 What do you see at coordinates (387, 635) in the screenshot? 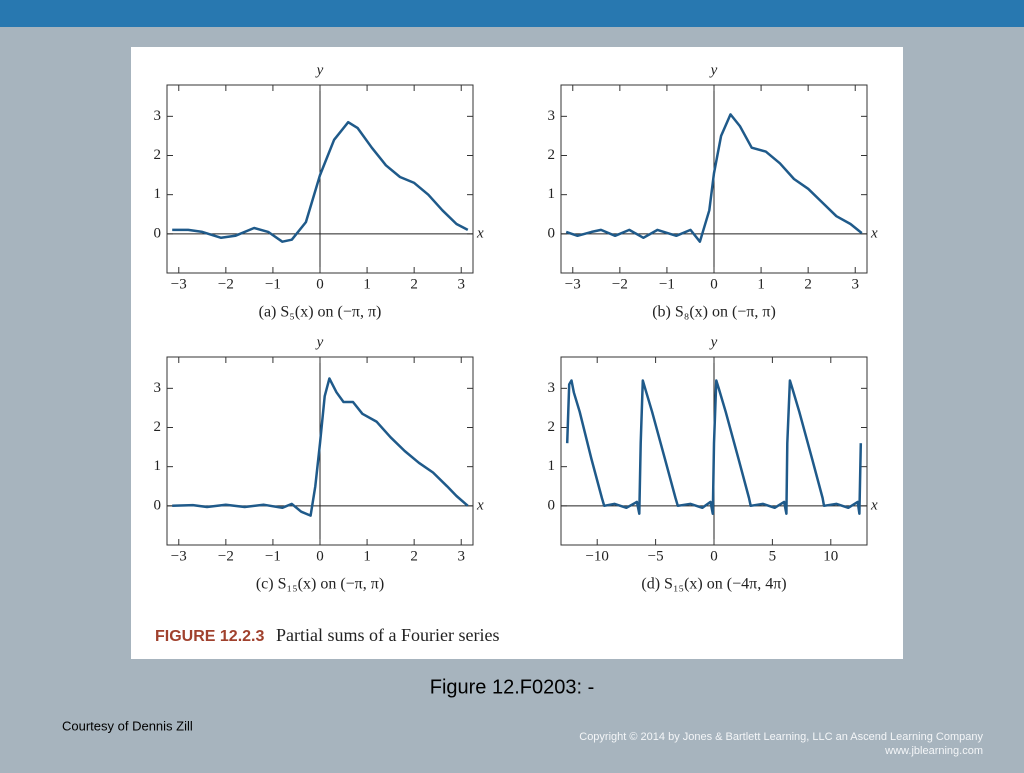
I see `figure-caption: Partial sums of a Fourier series` at bounding box center [387, 635].